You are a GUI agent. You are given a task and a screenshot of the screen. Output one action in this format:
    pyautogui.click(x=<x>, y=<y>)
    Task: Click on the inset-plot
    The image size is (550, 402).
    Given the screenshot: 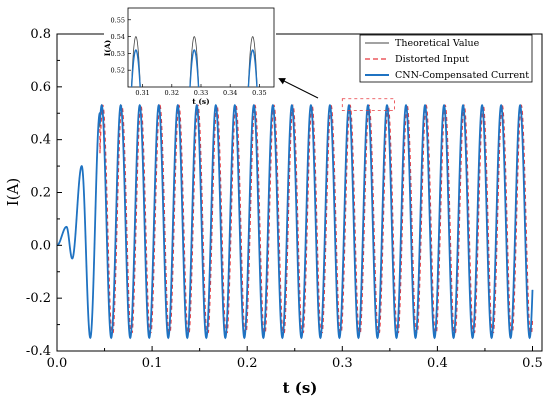 What is the action you would take?
    pyautogui.click(x=194, y=61)
    